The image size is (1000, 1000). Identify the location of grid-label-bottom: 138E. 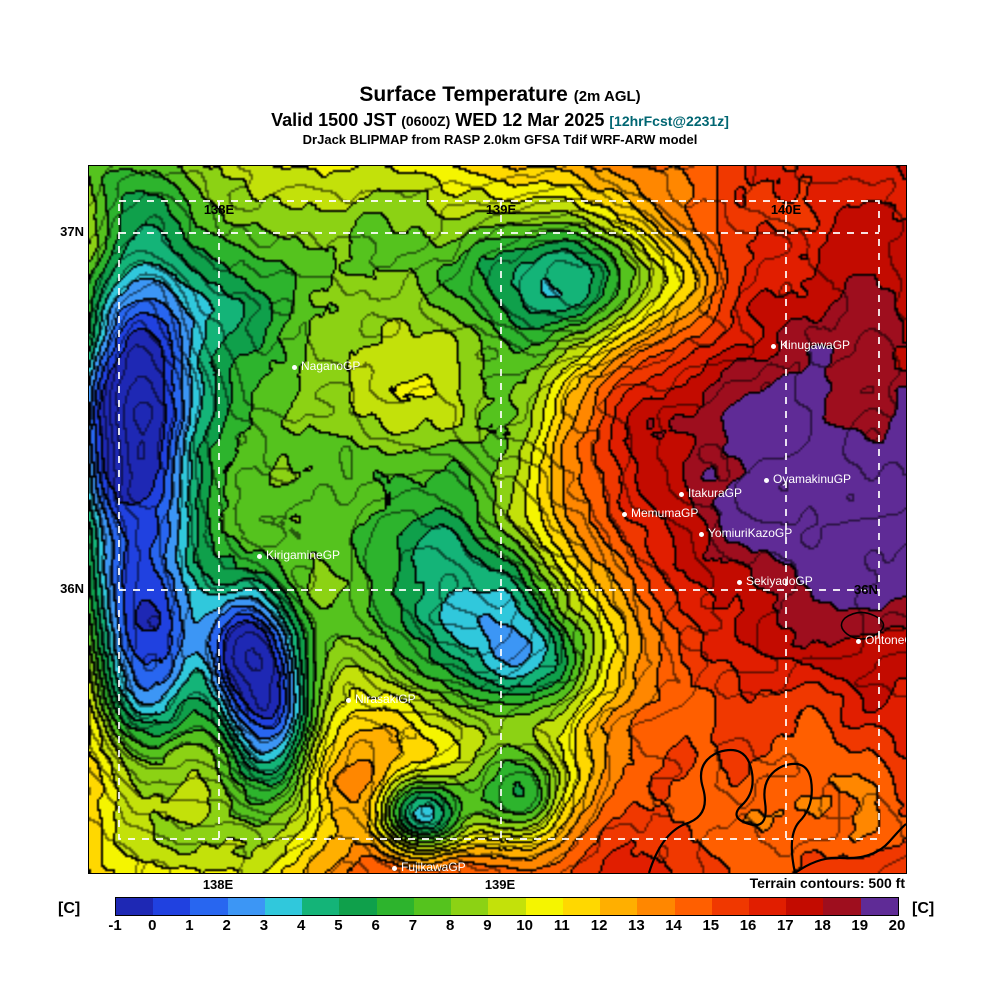
(218, 884).